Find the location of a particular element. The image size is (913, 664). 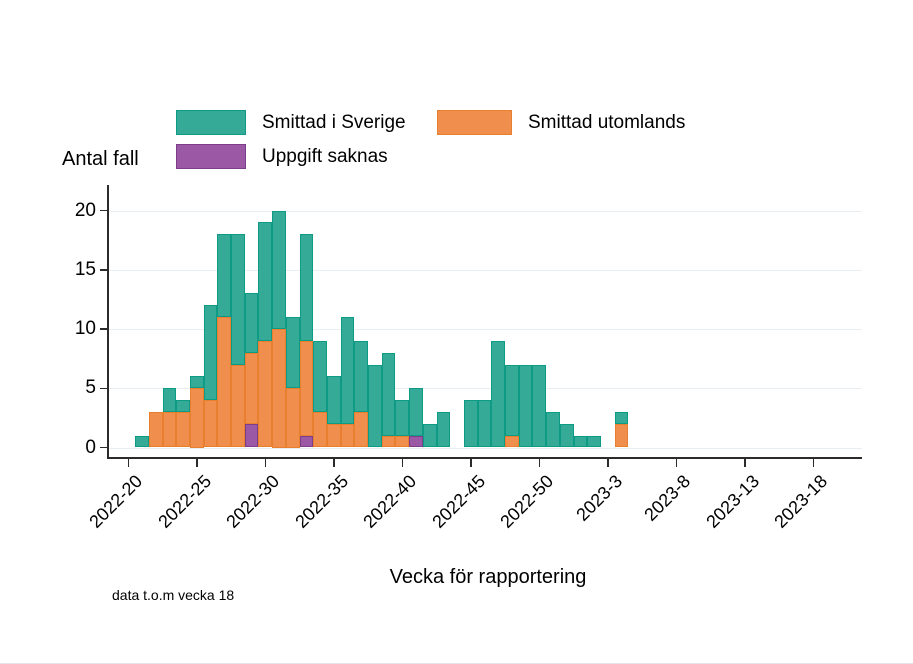

y-axis-line is located at coordinates (108, 321).